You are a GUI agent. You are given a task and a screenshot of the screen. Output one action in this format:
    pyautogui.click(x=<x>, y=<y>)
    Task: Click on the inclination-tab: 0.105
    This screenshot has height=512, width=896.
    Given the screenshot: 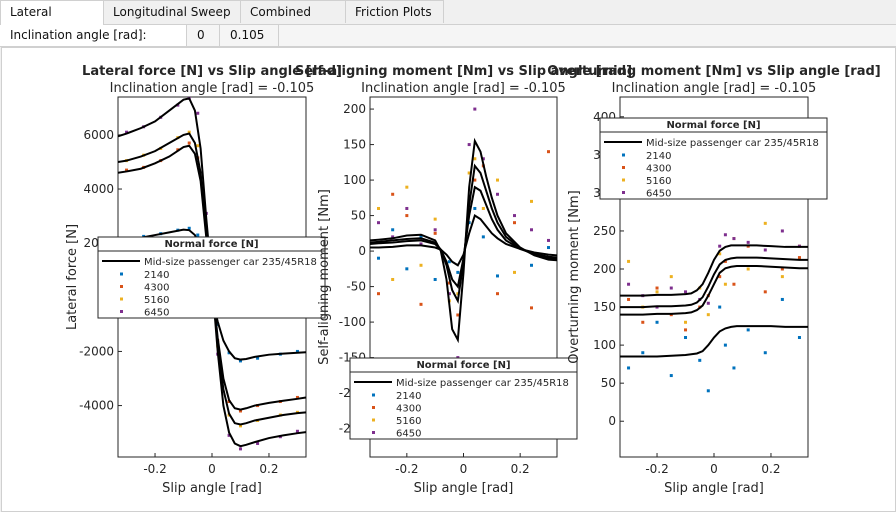 What is the action you would take?
    pyautogui.click(x=249, y=35)
    